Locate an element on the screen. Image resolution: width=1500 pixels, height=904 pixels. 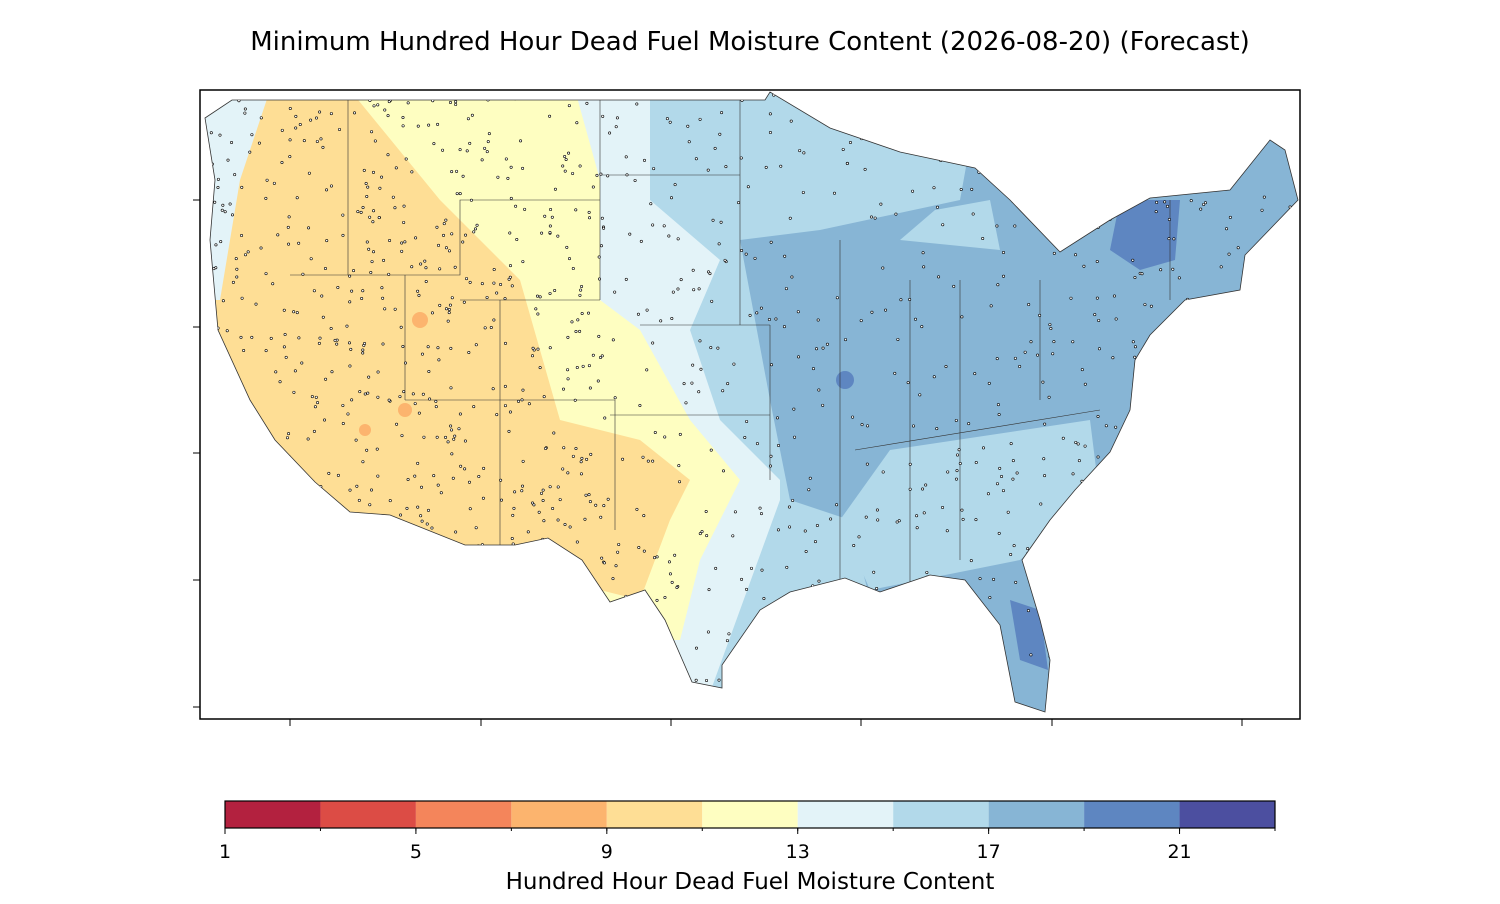
colorbar-tick-label: 9 is located at coordinates (607, 852).